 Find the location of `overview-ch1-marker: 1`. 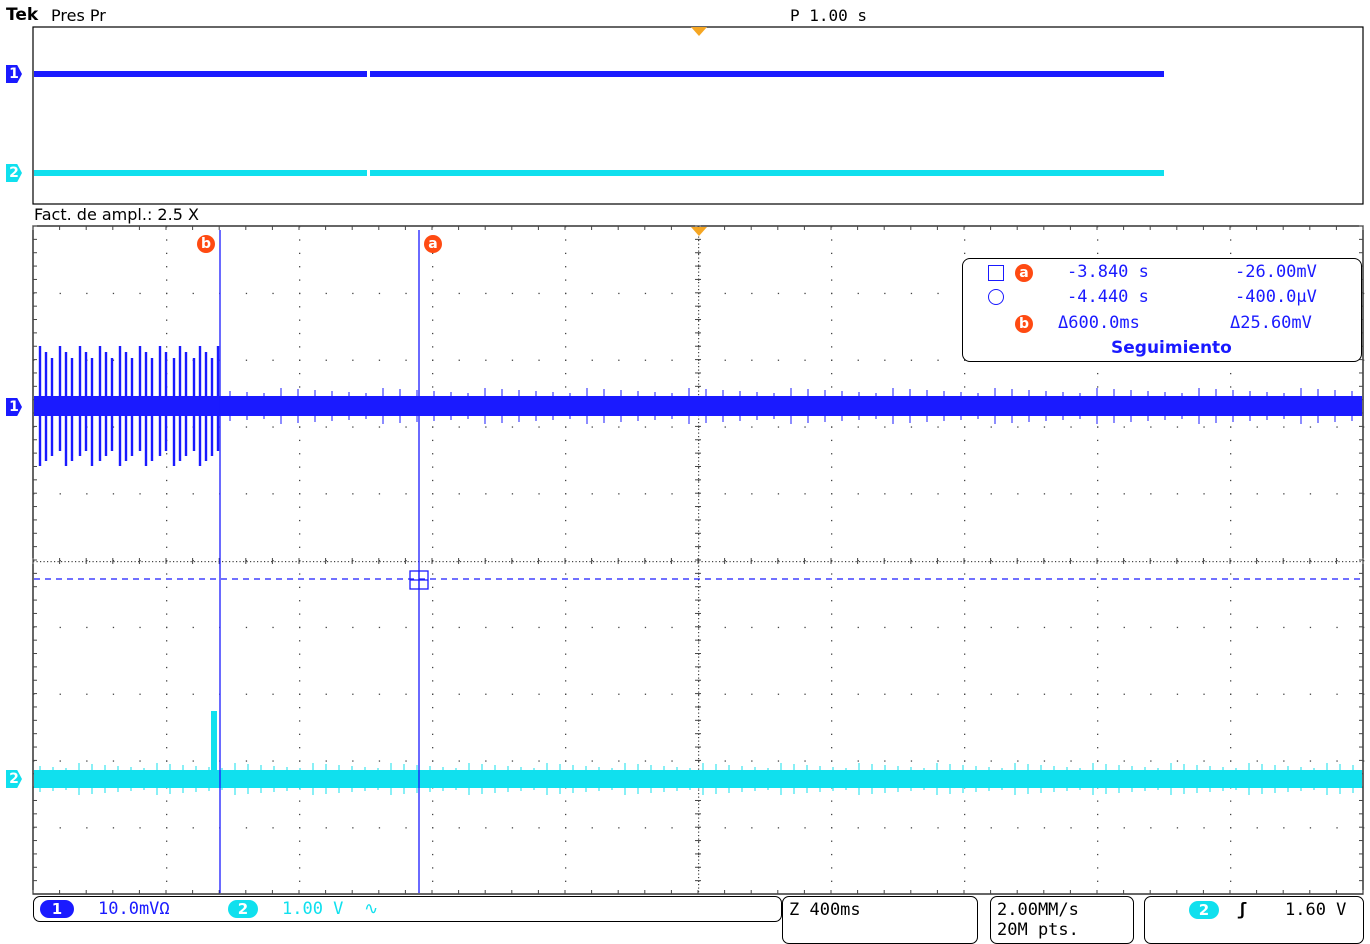

overview-ch1-marker: 1 is located at coordinates (14, 74).